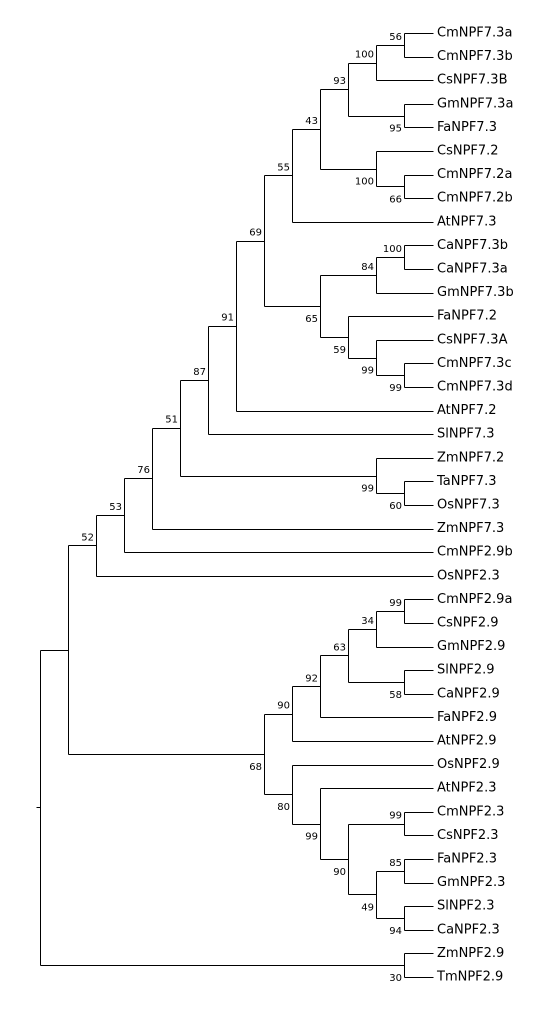  Describe the element at coordinates (395, 199) in the screenshot. I see `support-value-n_2a2b: 66` at that location.